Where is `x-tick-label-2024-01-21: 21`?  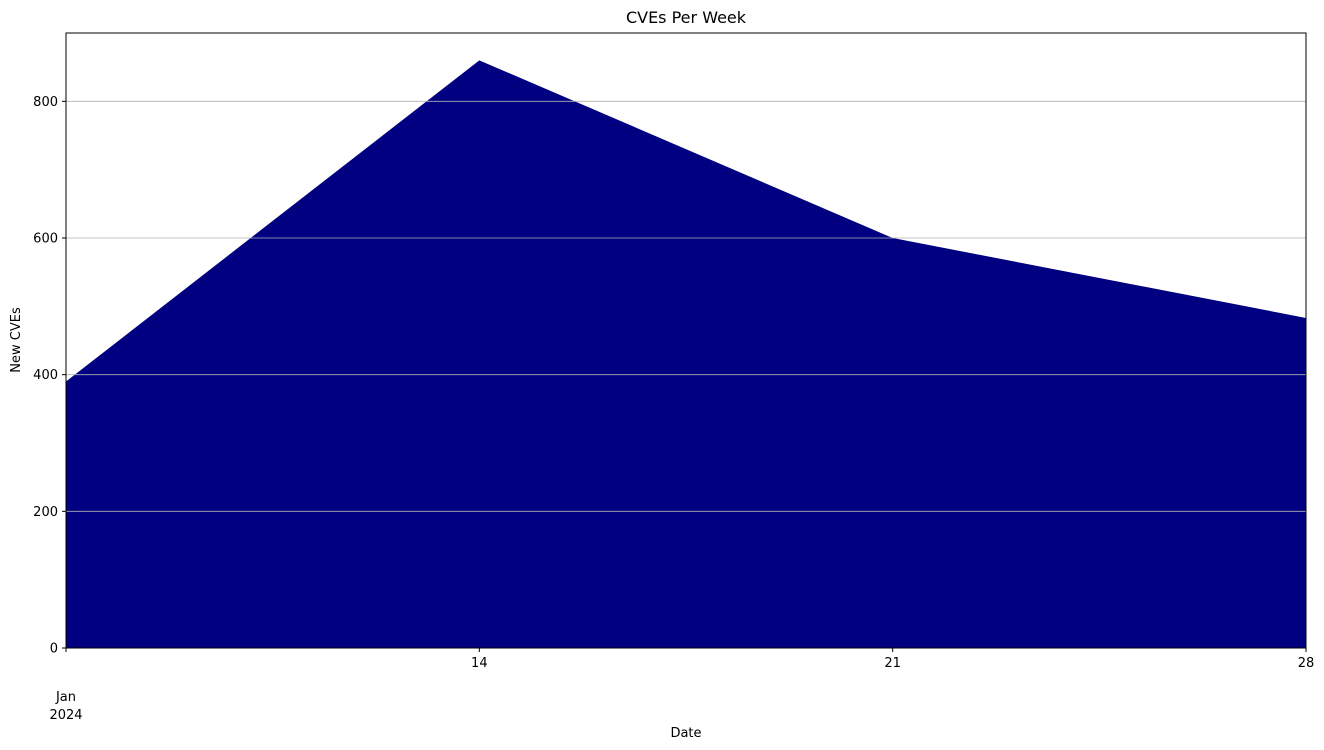
x-tick-label-2024-01-21: 21 is located at coordinates (892, 663).